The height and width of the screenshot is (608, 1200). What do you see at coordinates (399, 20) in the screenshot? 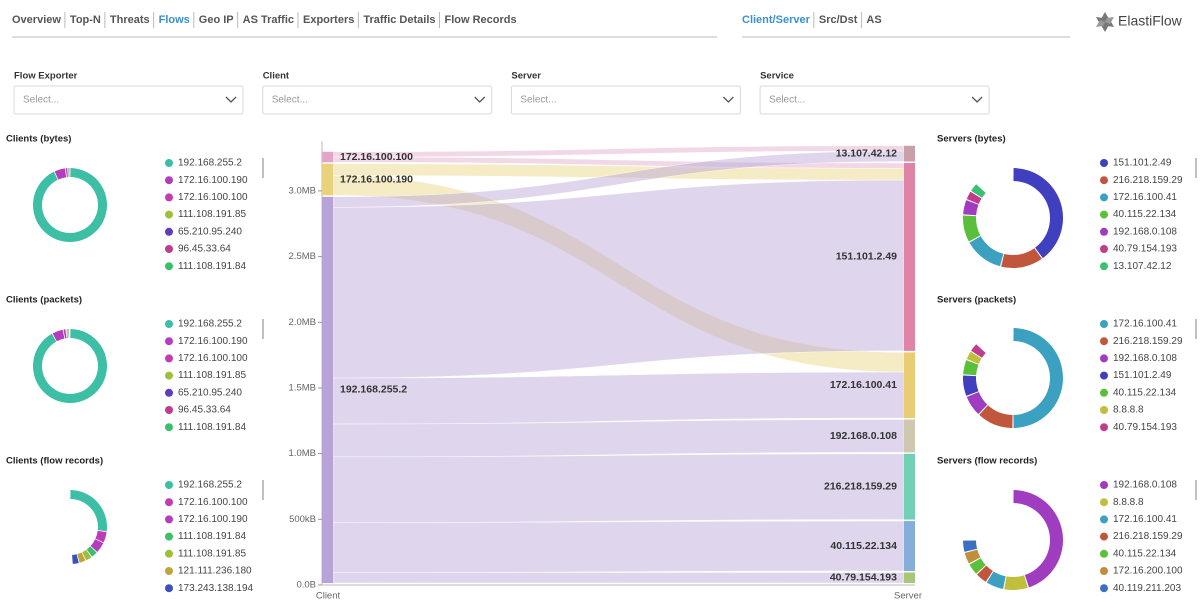
I see `nav-tab: Traffic Details` at bounding box center [399, 20].